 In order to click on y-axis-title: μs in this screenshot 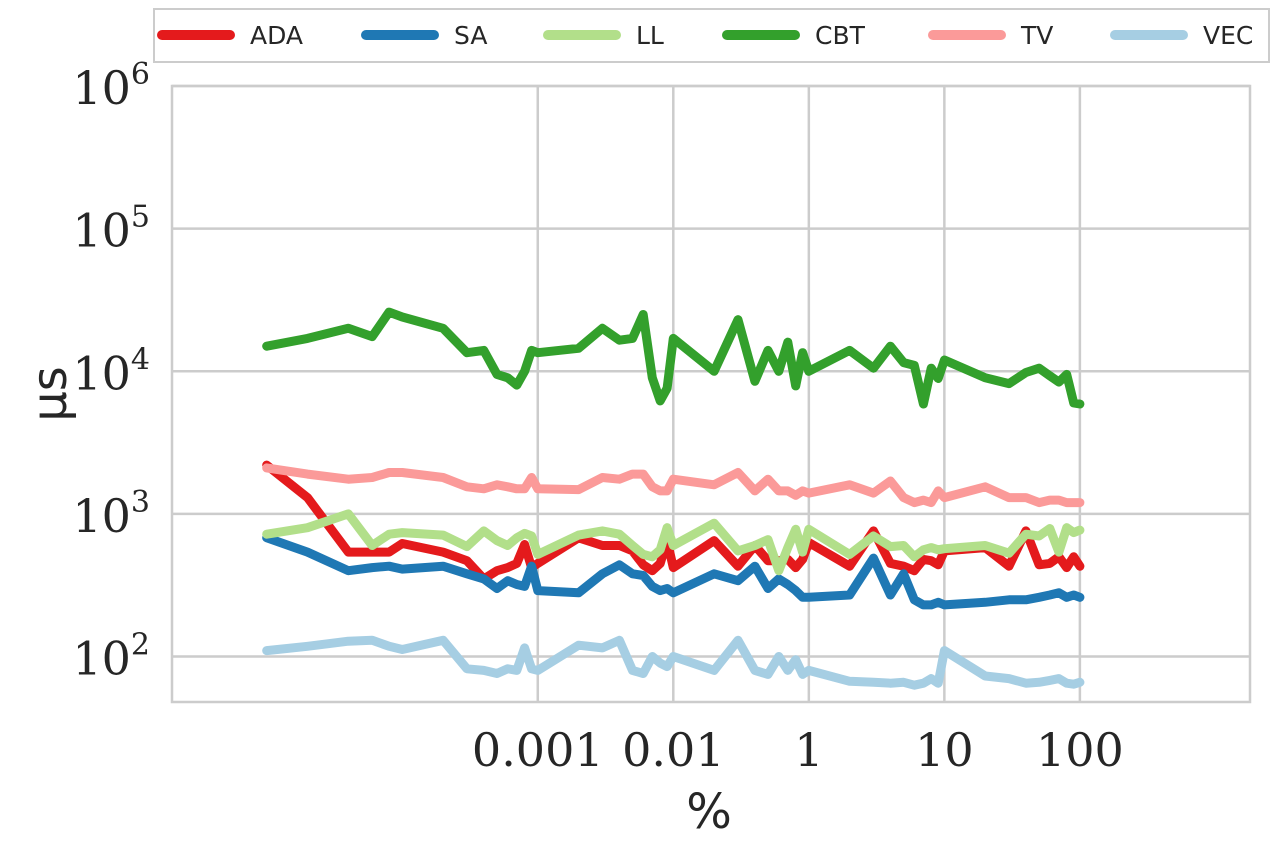, I will do `click(50, 394)`.